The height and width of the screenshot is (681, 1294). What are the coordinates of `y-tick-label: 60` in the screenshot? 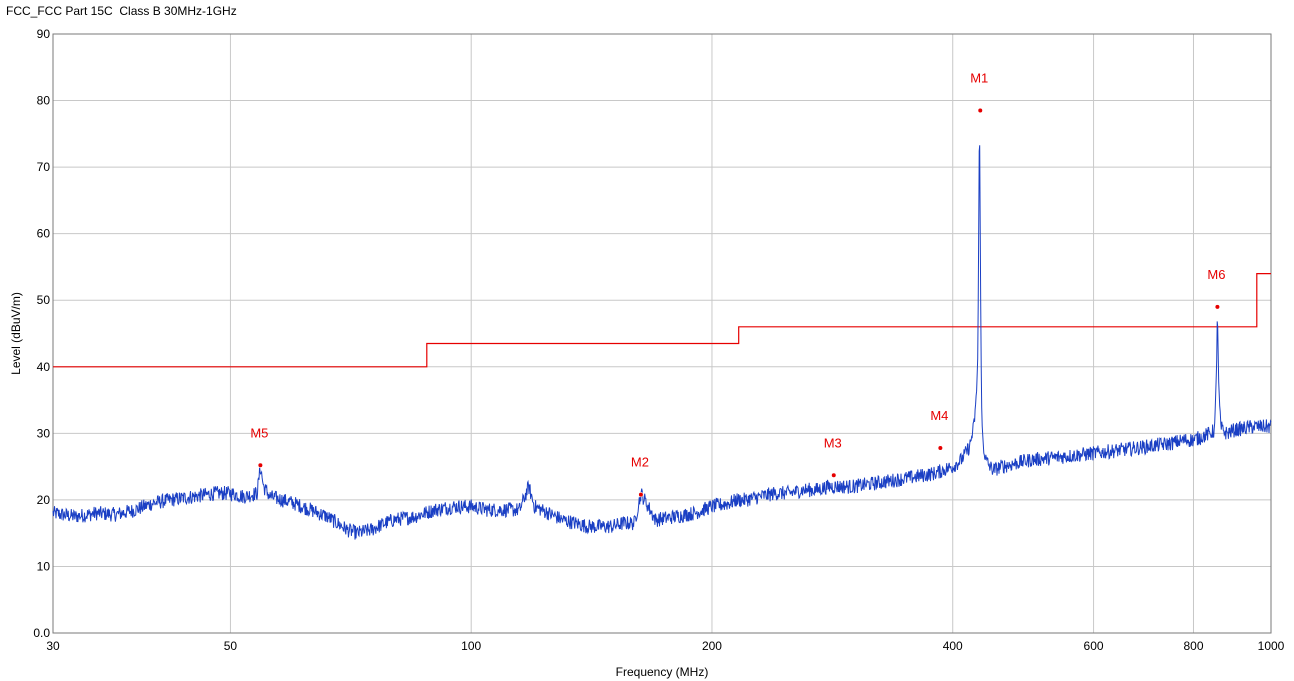 It's located at (44, 234).